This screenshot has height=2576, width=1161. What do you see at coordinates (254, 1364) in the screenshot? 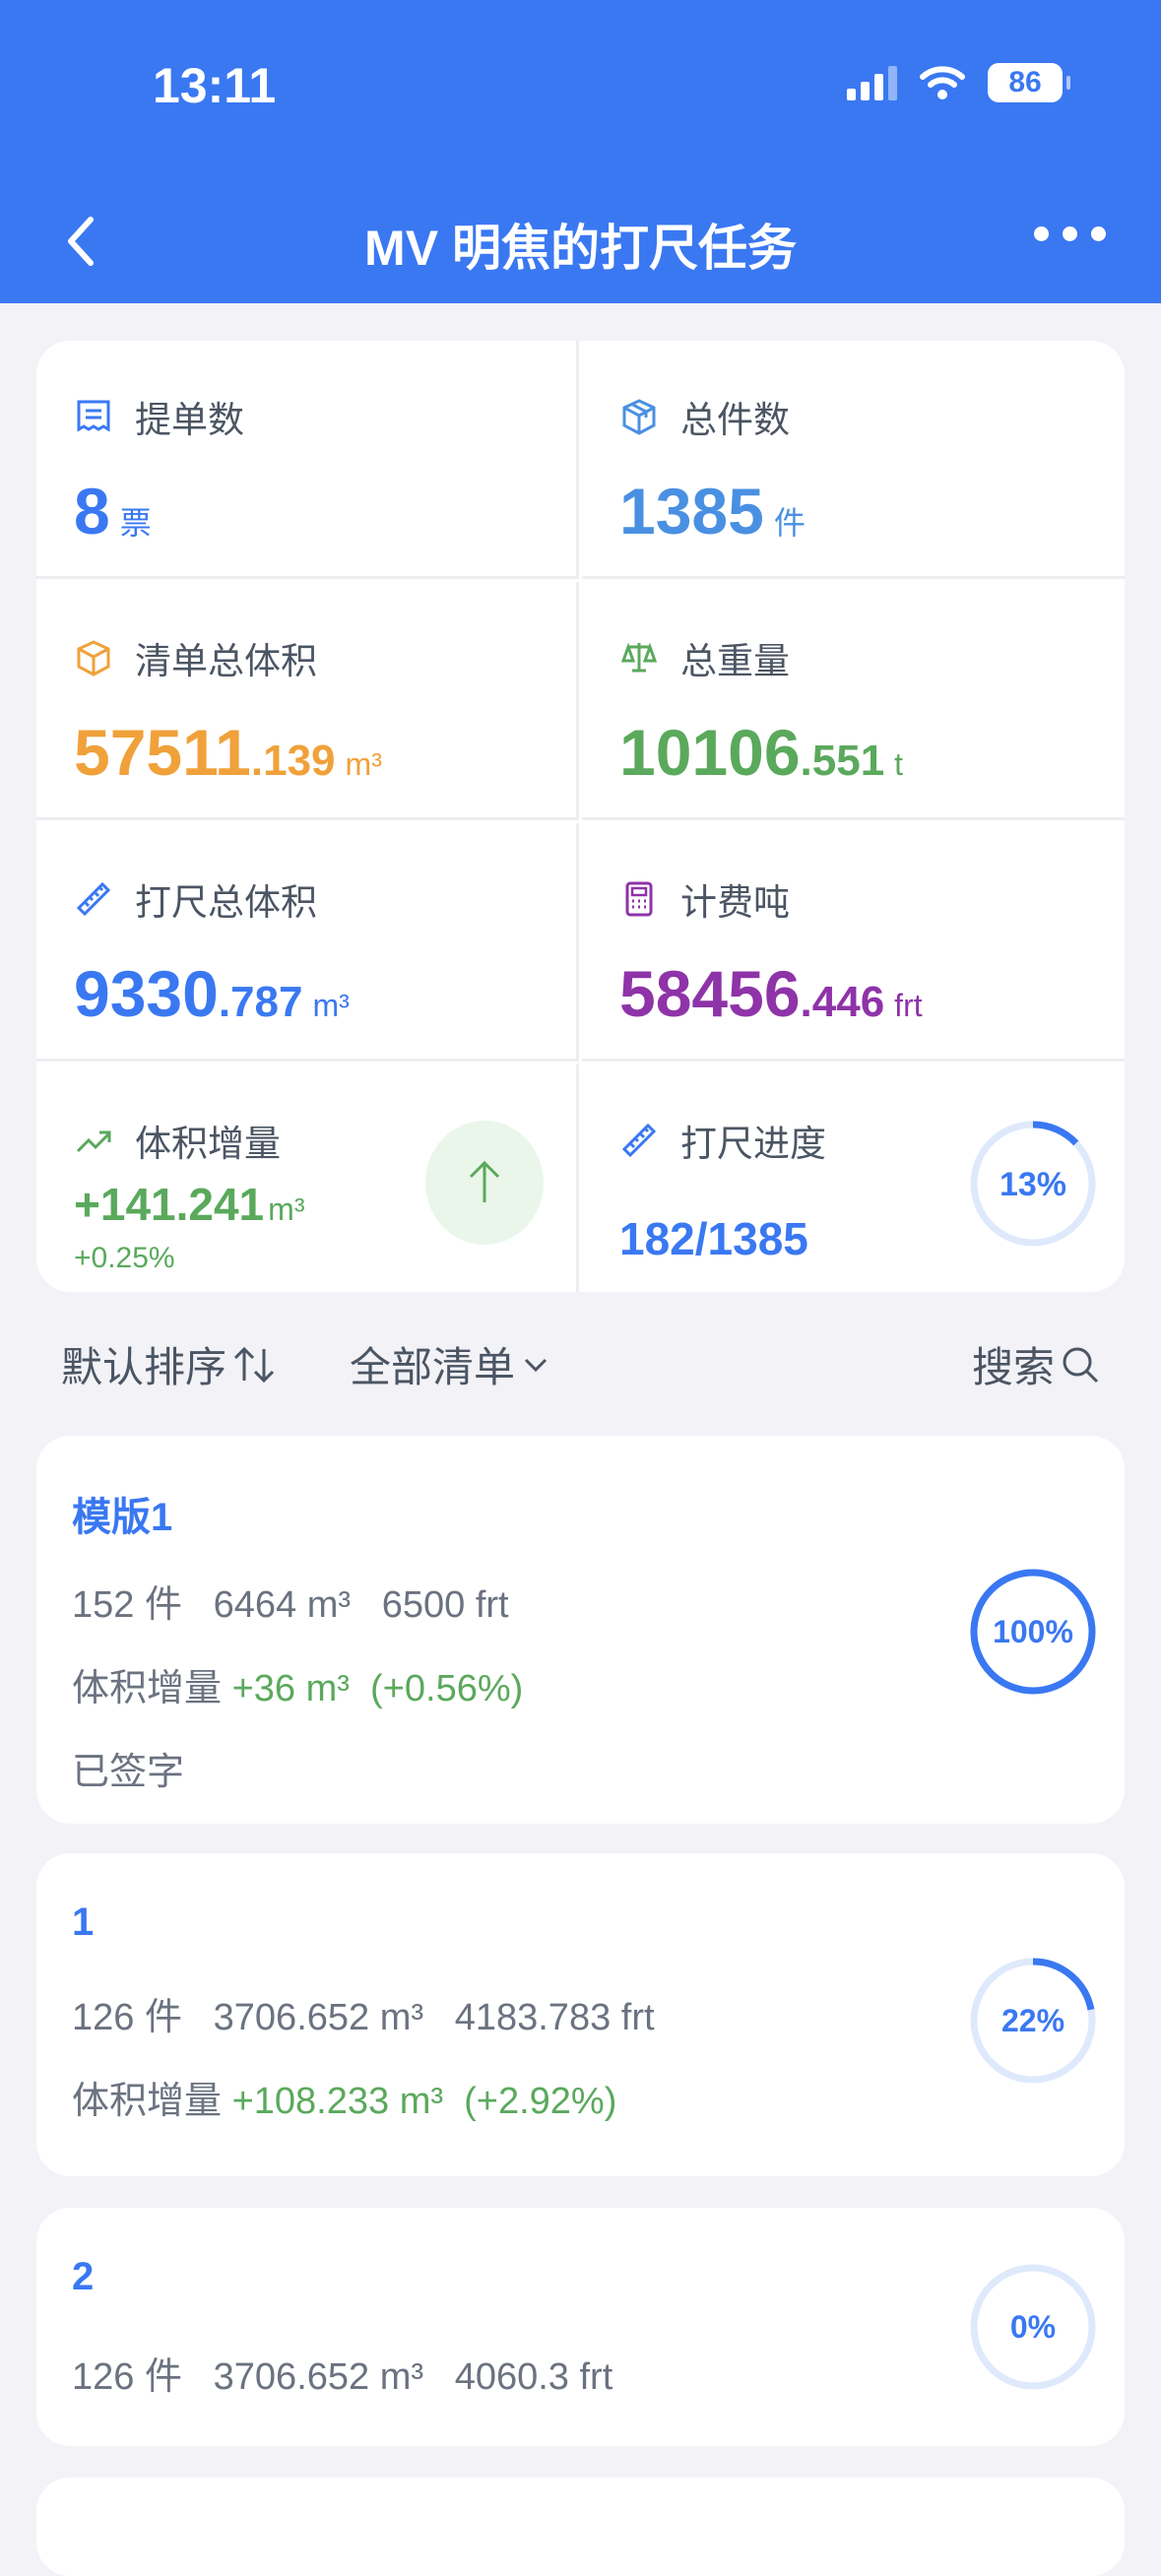
I see `sort-icon` at bounding box center [254, 1364].